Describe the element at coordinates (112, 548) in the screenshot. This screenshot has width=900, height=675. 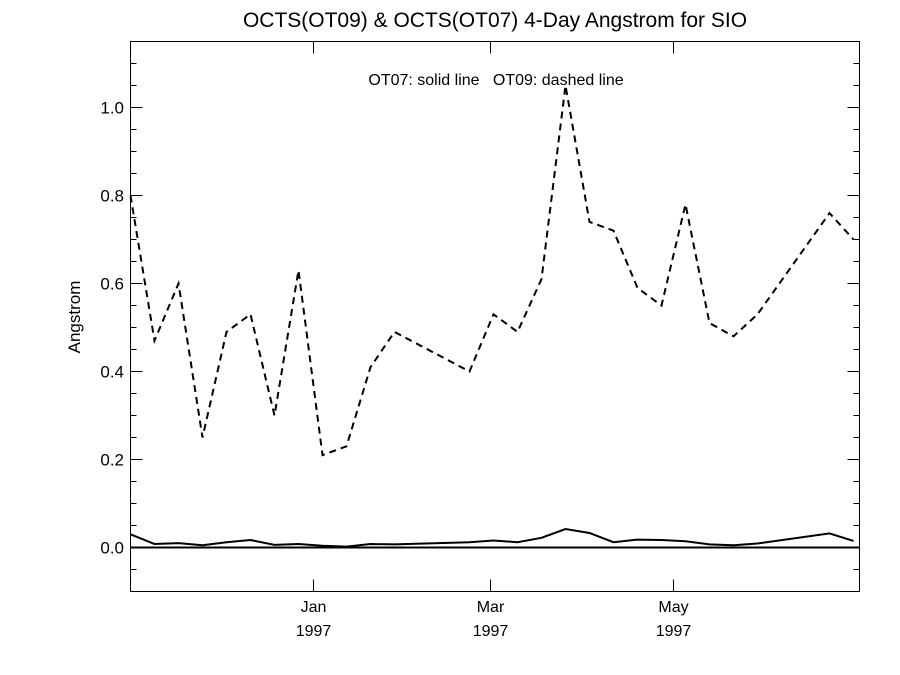
I see `y-tick-label: 0.0` at that location.